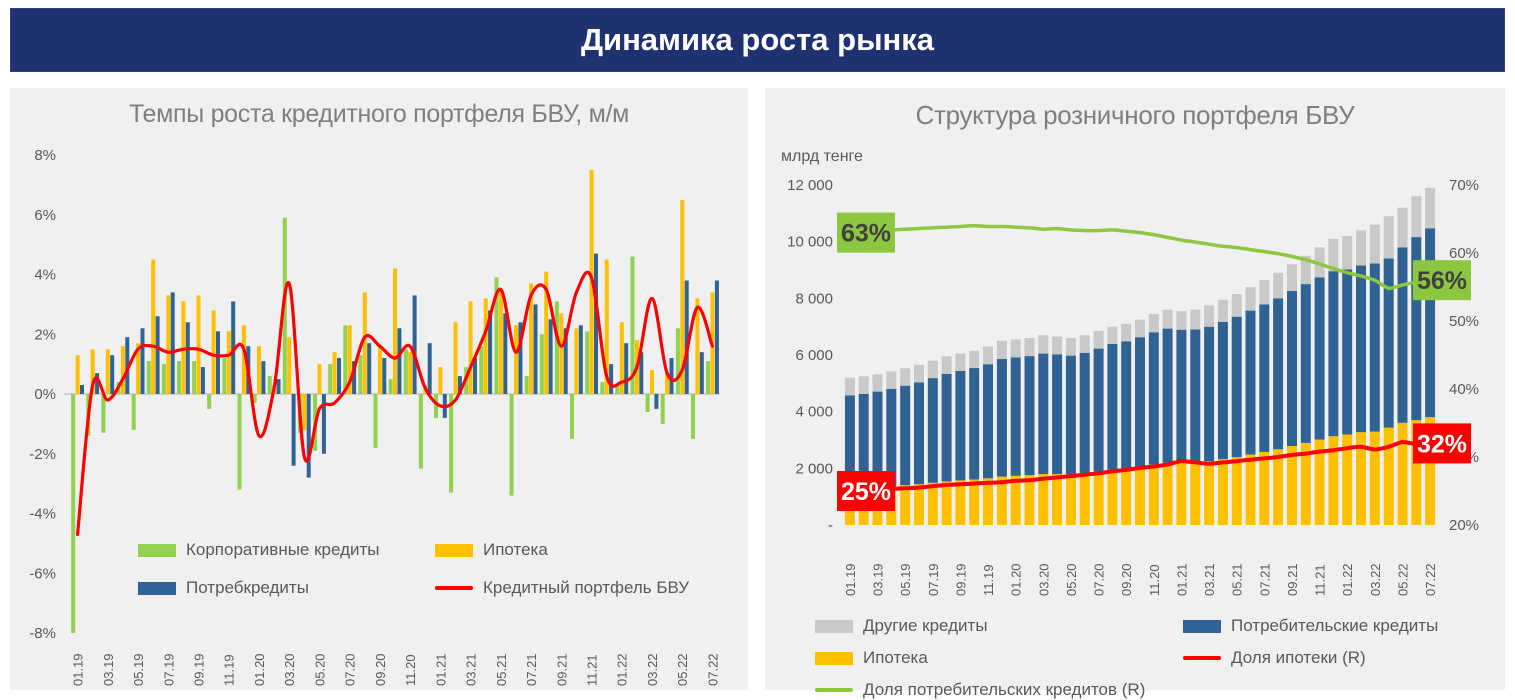 The image size is (1515, 700). What do you see at coordinates (229, 670) in the screenshot?
I see `x-tick: 11.19` at bounding box center [229, 670].